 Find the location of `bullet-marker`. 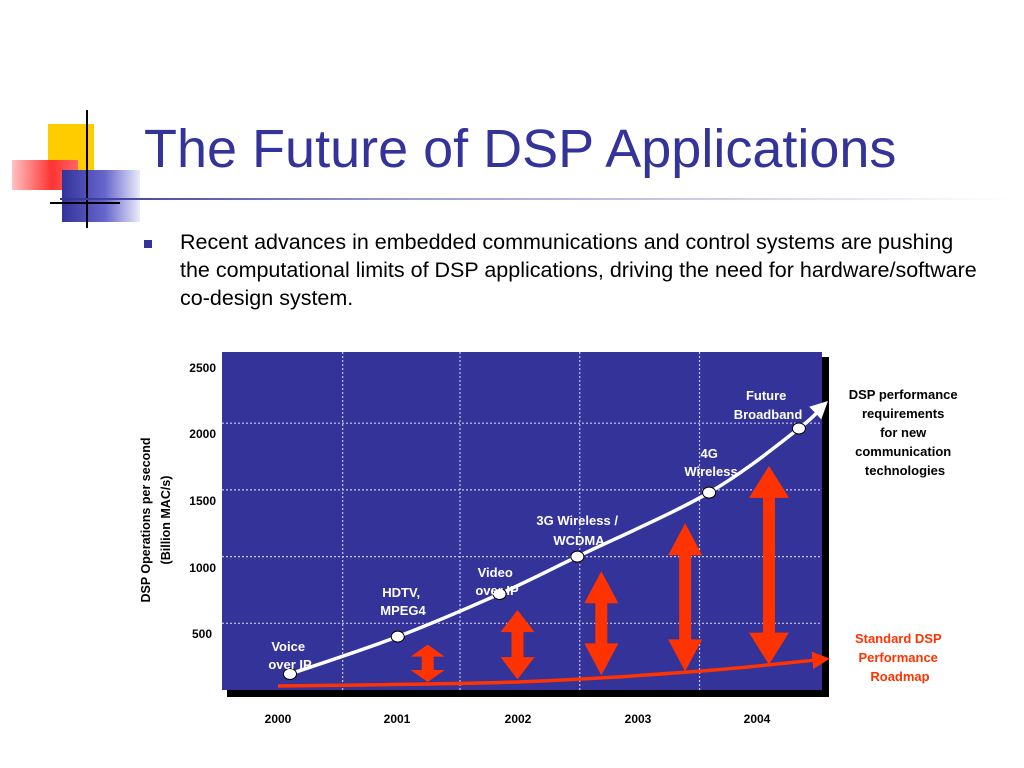

bullet-marker is located at coordinates (148, 244).